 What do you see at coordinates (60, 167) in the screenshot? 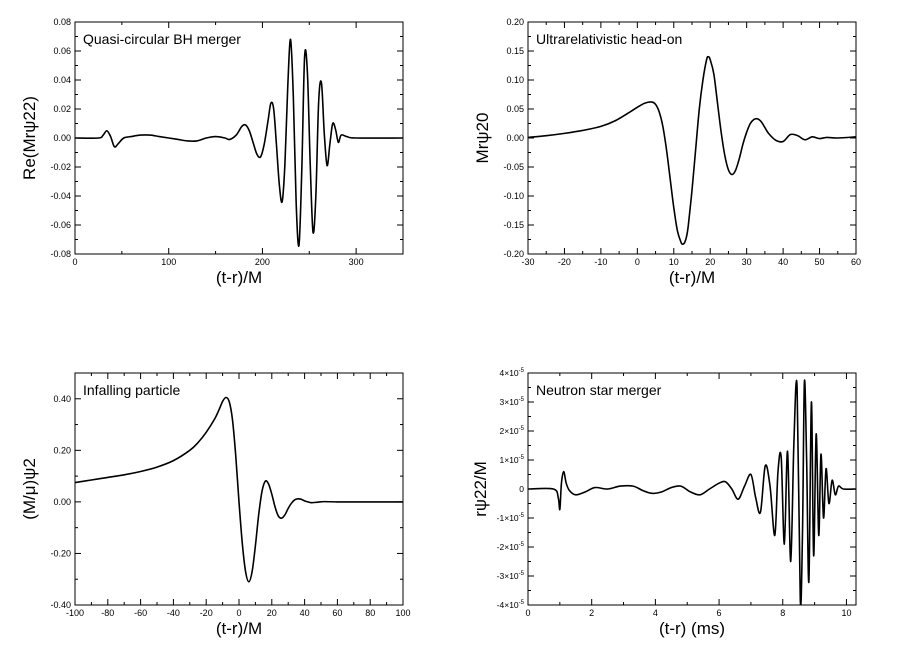
I see `y-tick-label: -0.02` at bounding box center [60, 167].